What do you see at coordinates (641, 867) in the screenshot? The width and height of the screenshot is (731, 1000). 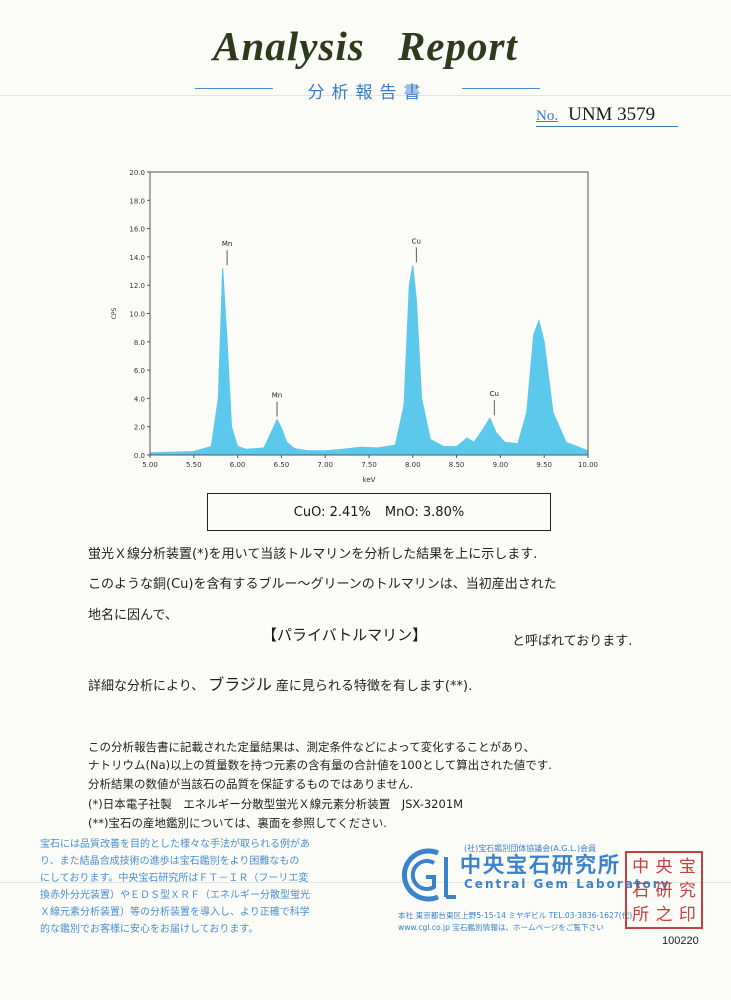 I see `seal-char: 中` at bounding box center [641, 867].